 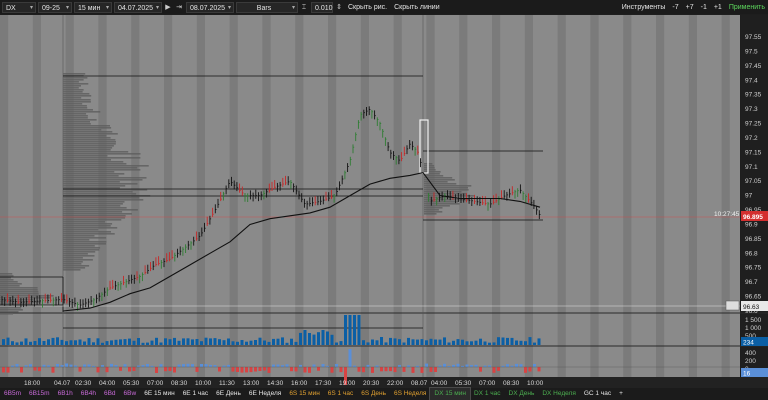 I want to click on contract-select: 09-25, so click(x=55, y=7).